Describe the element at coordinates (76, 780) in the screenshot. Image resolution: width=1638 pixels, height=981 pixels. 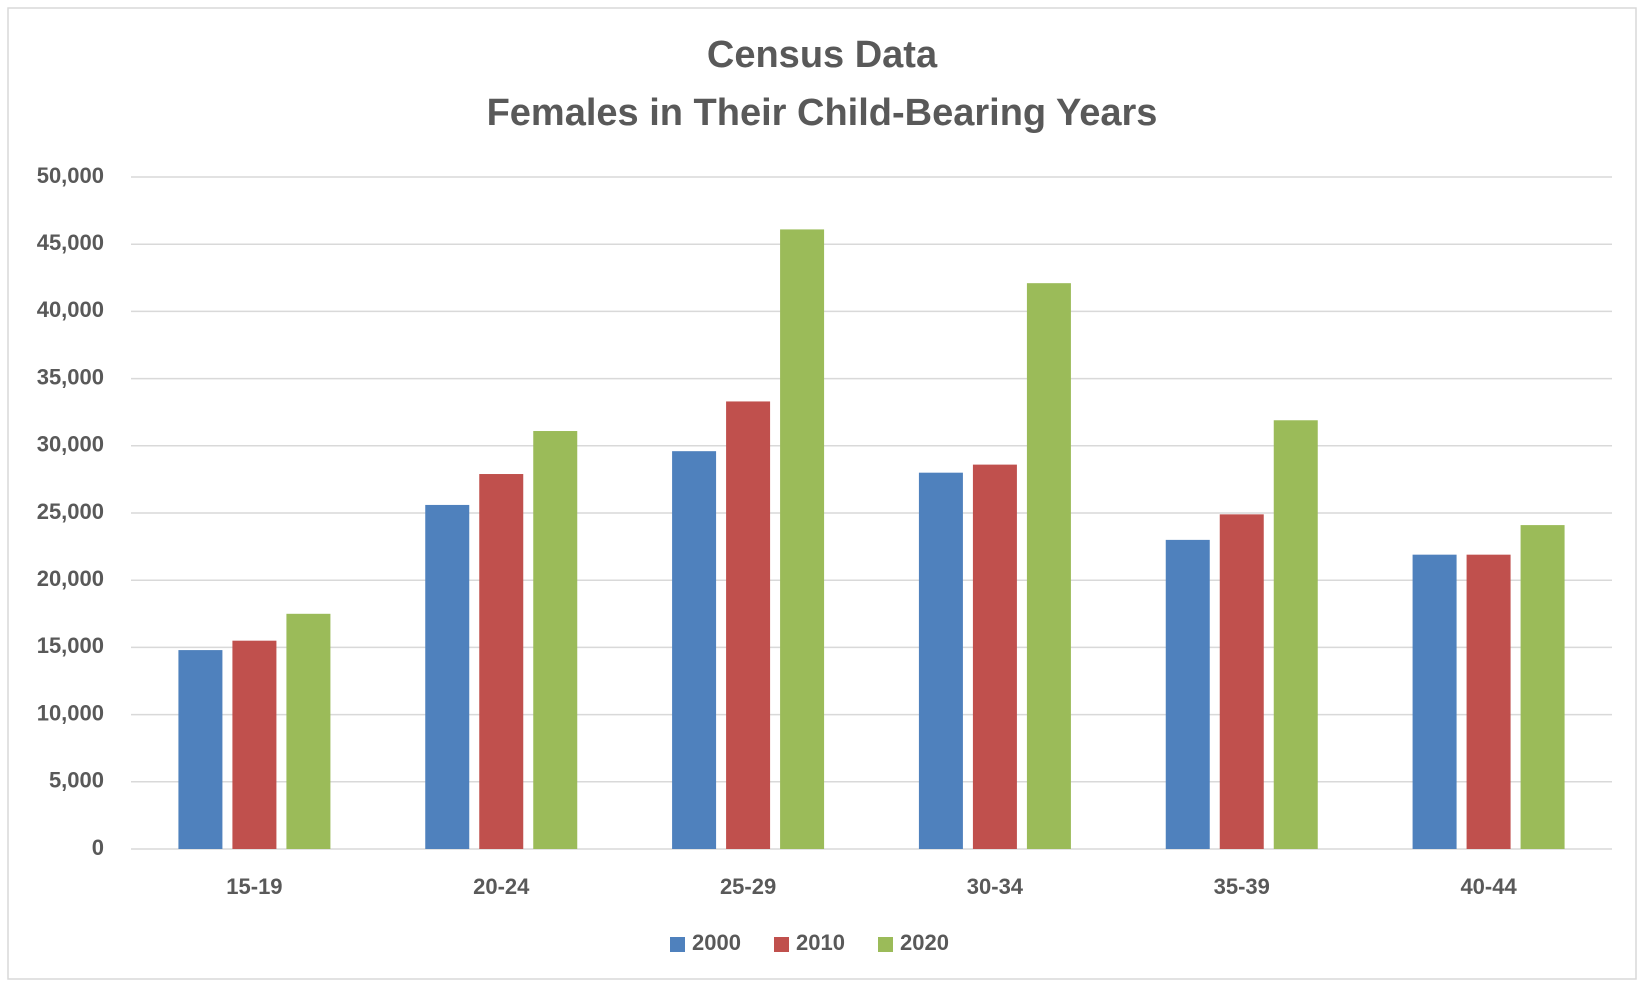
I see `y-tick-label: 5,000` at that location.